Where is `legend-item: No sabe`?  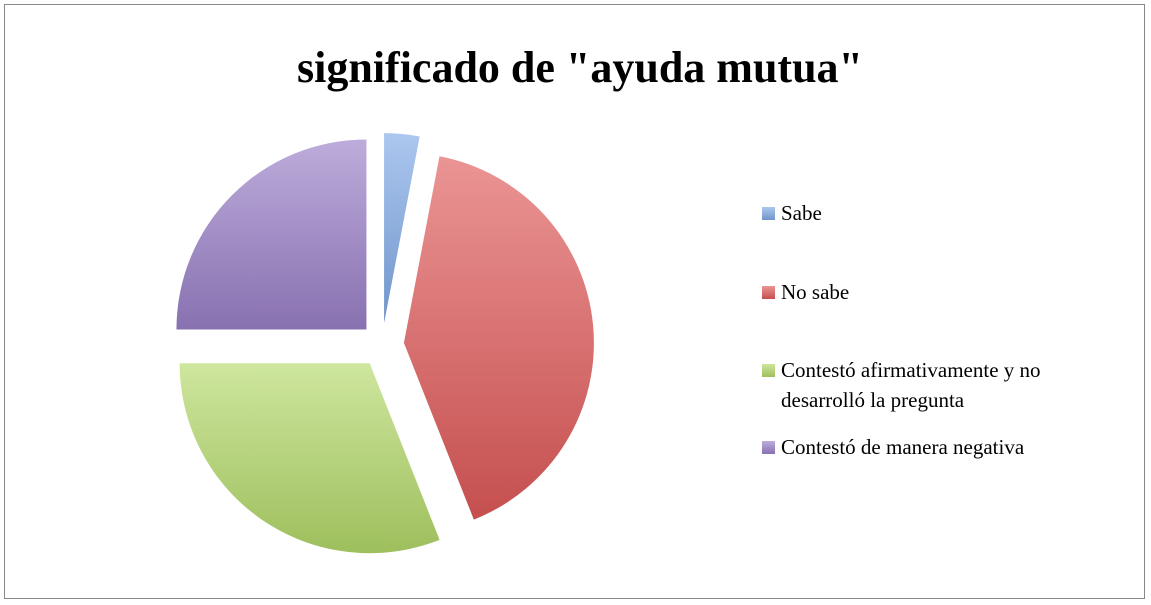 legend-item: No sabe is located at coordinates (942, 292).